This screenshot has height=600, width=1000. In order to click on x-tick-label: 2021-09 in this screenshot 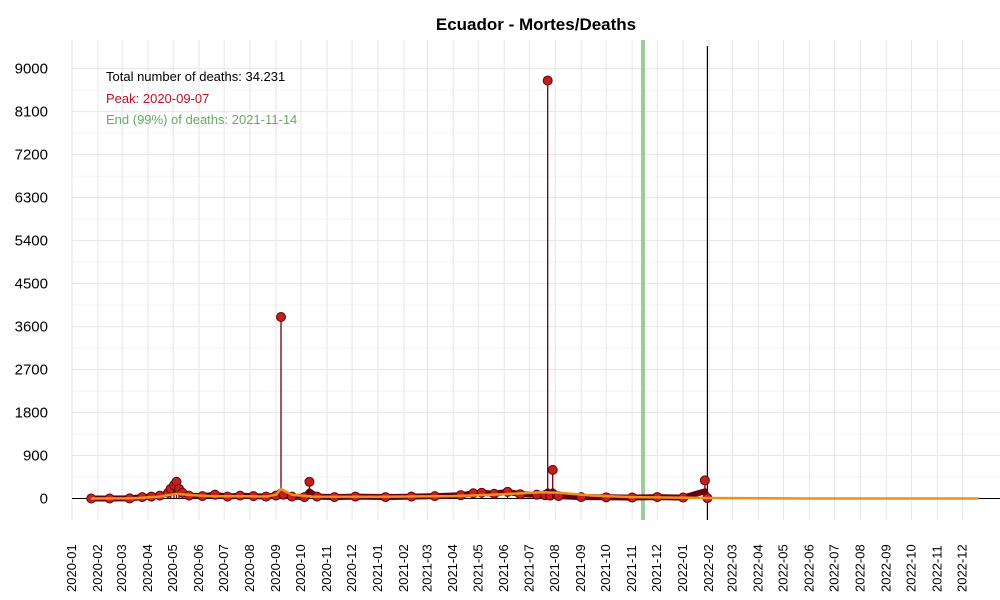, I will do `click(580, 568)`.